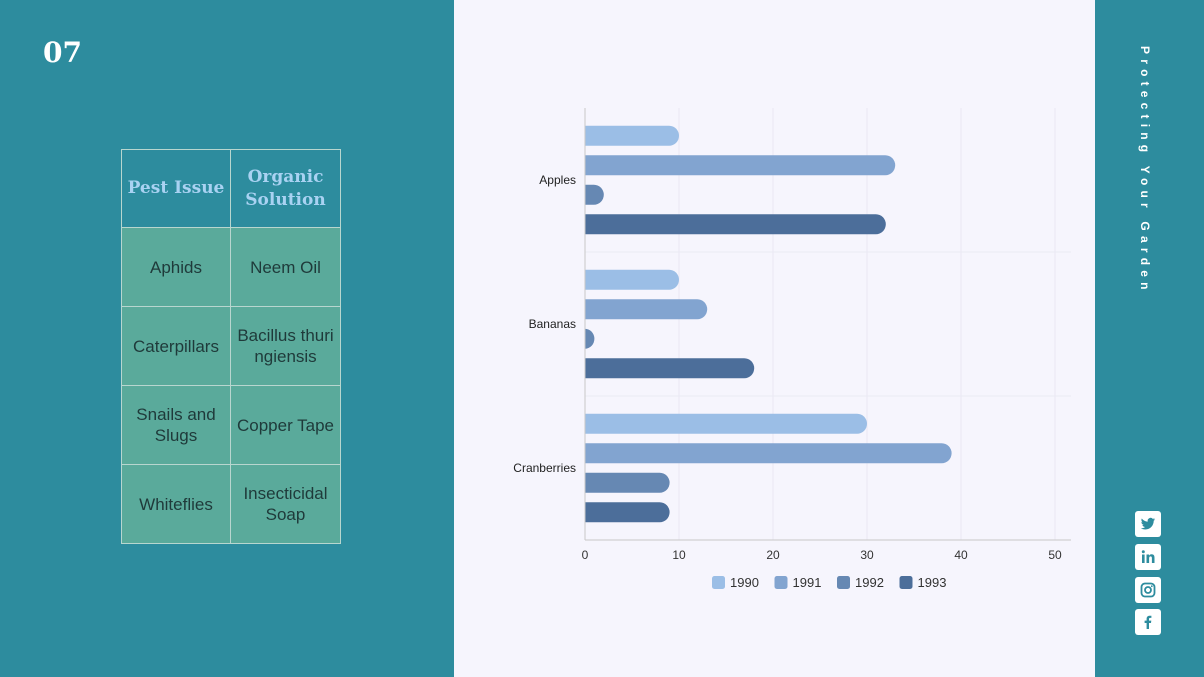 The image size is (1204, 677). I want to click on category-label: Cranberries, so click(544, 468).